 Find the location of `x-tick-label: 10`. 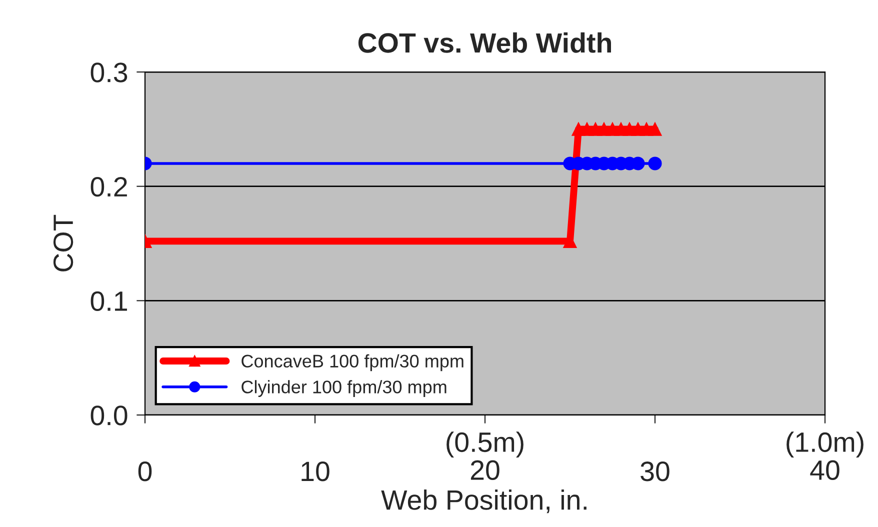

x-tick-label: 10 is located at coordinates (316, 472).